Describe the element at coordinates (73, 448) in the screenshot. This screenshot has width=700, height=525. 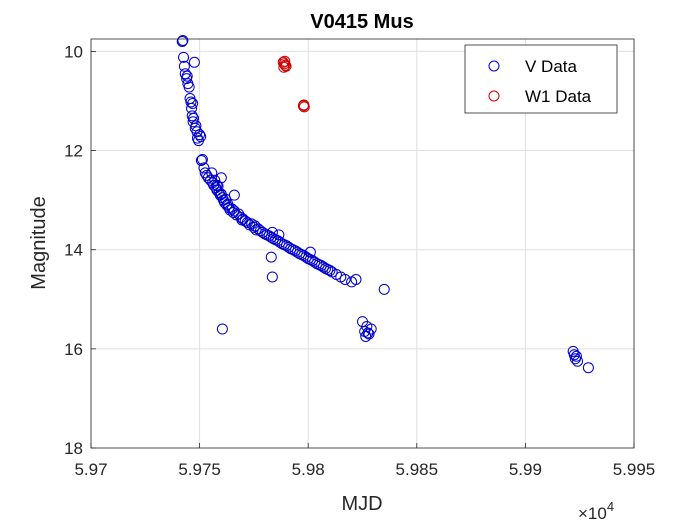
I see `y-tick-label: 18` at that location.